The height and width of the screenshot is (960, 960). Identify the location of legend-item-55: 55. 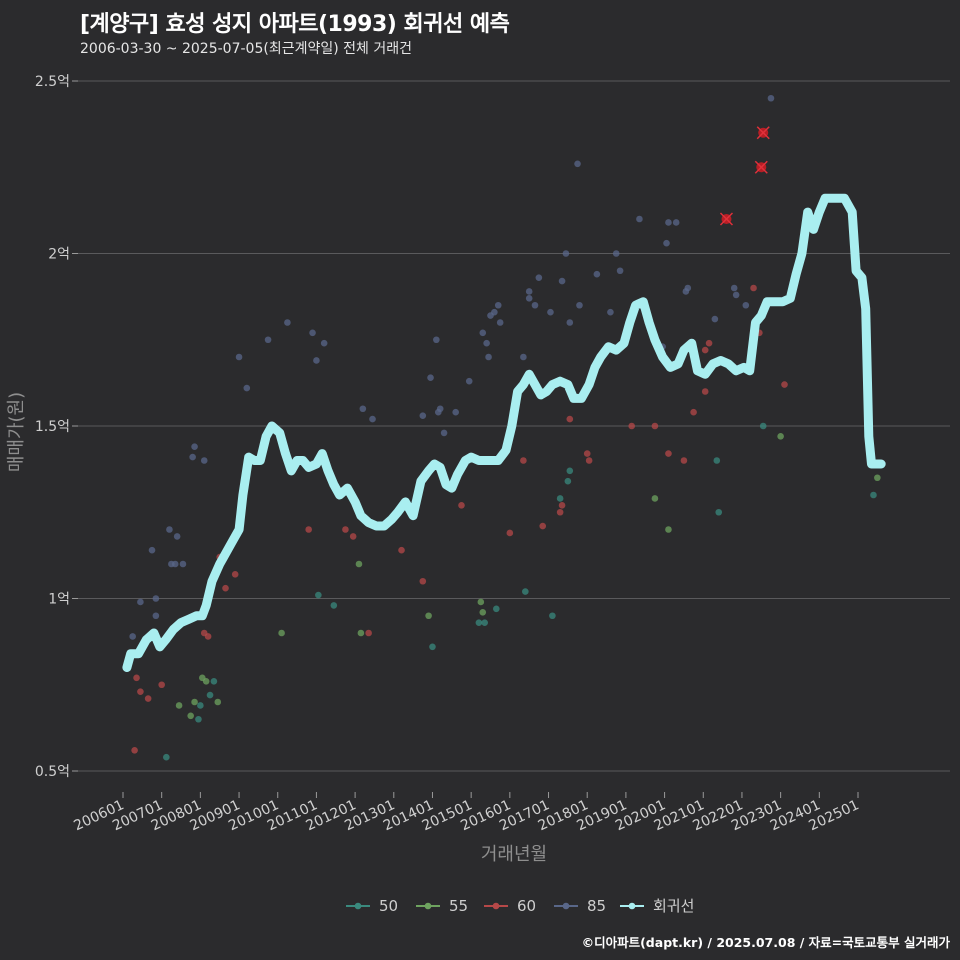
(442, 906).